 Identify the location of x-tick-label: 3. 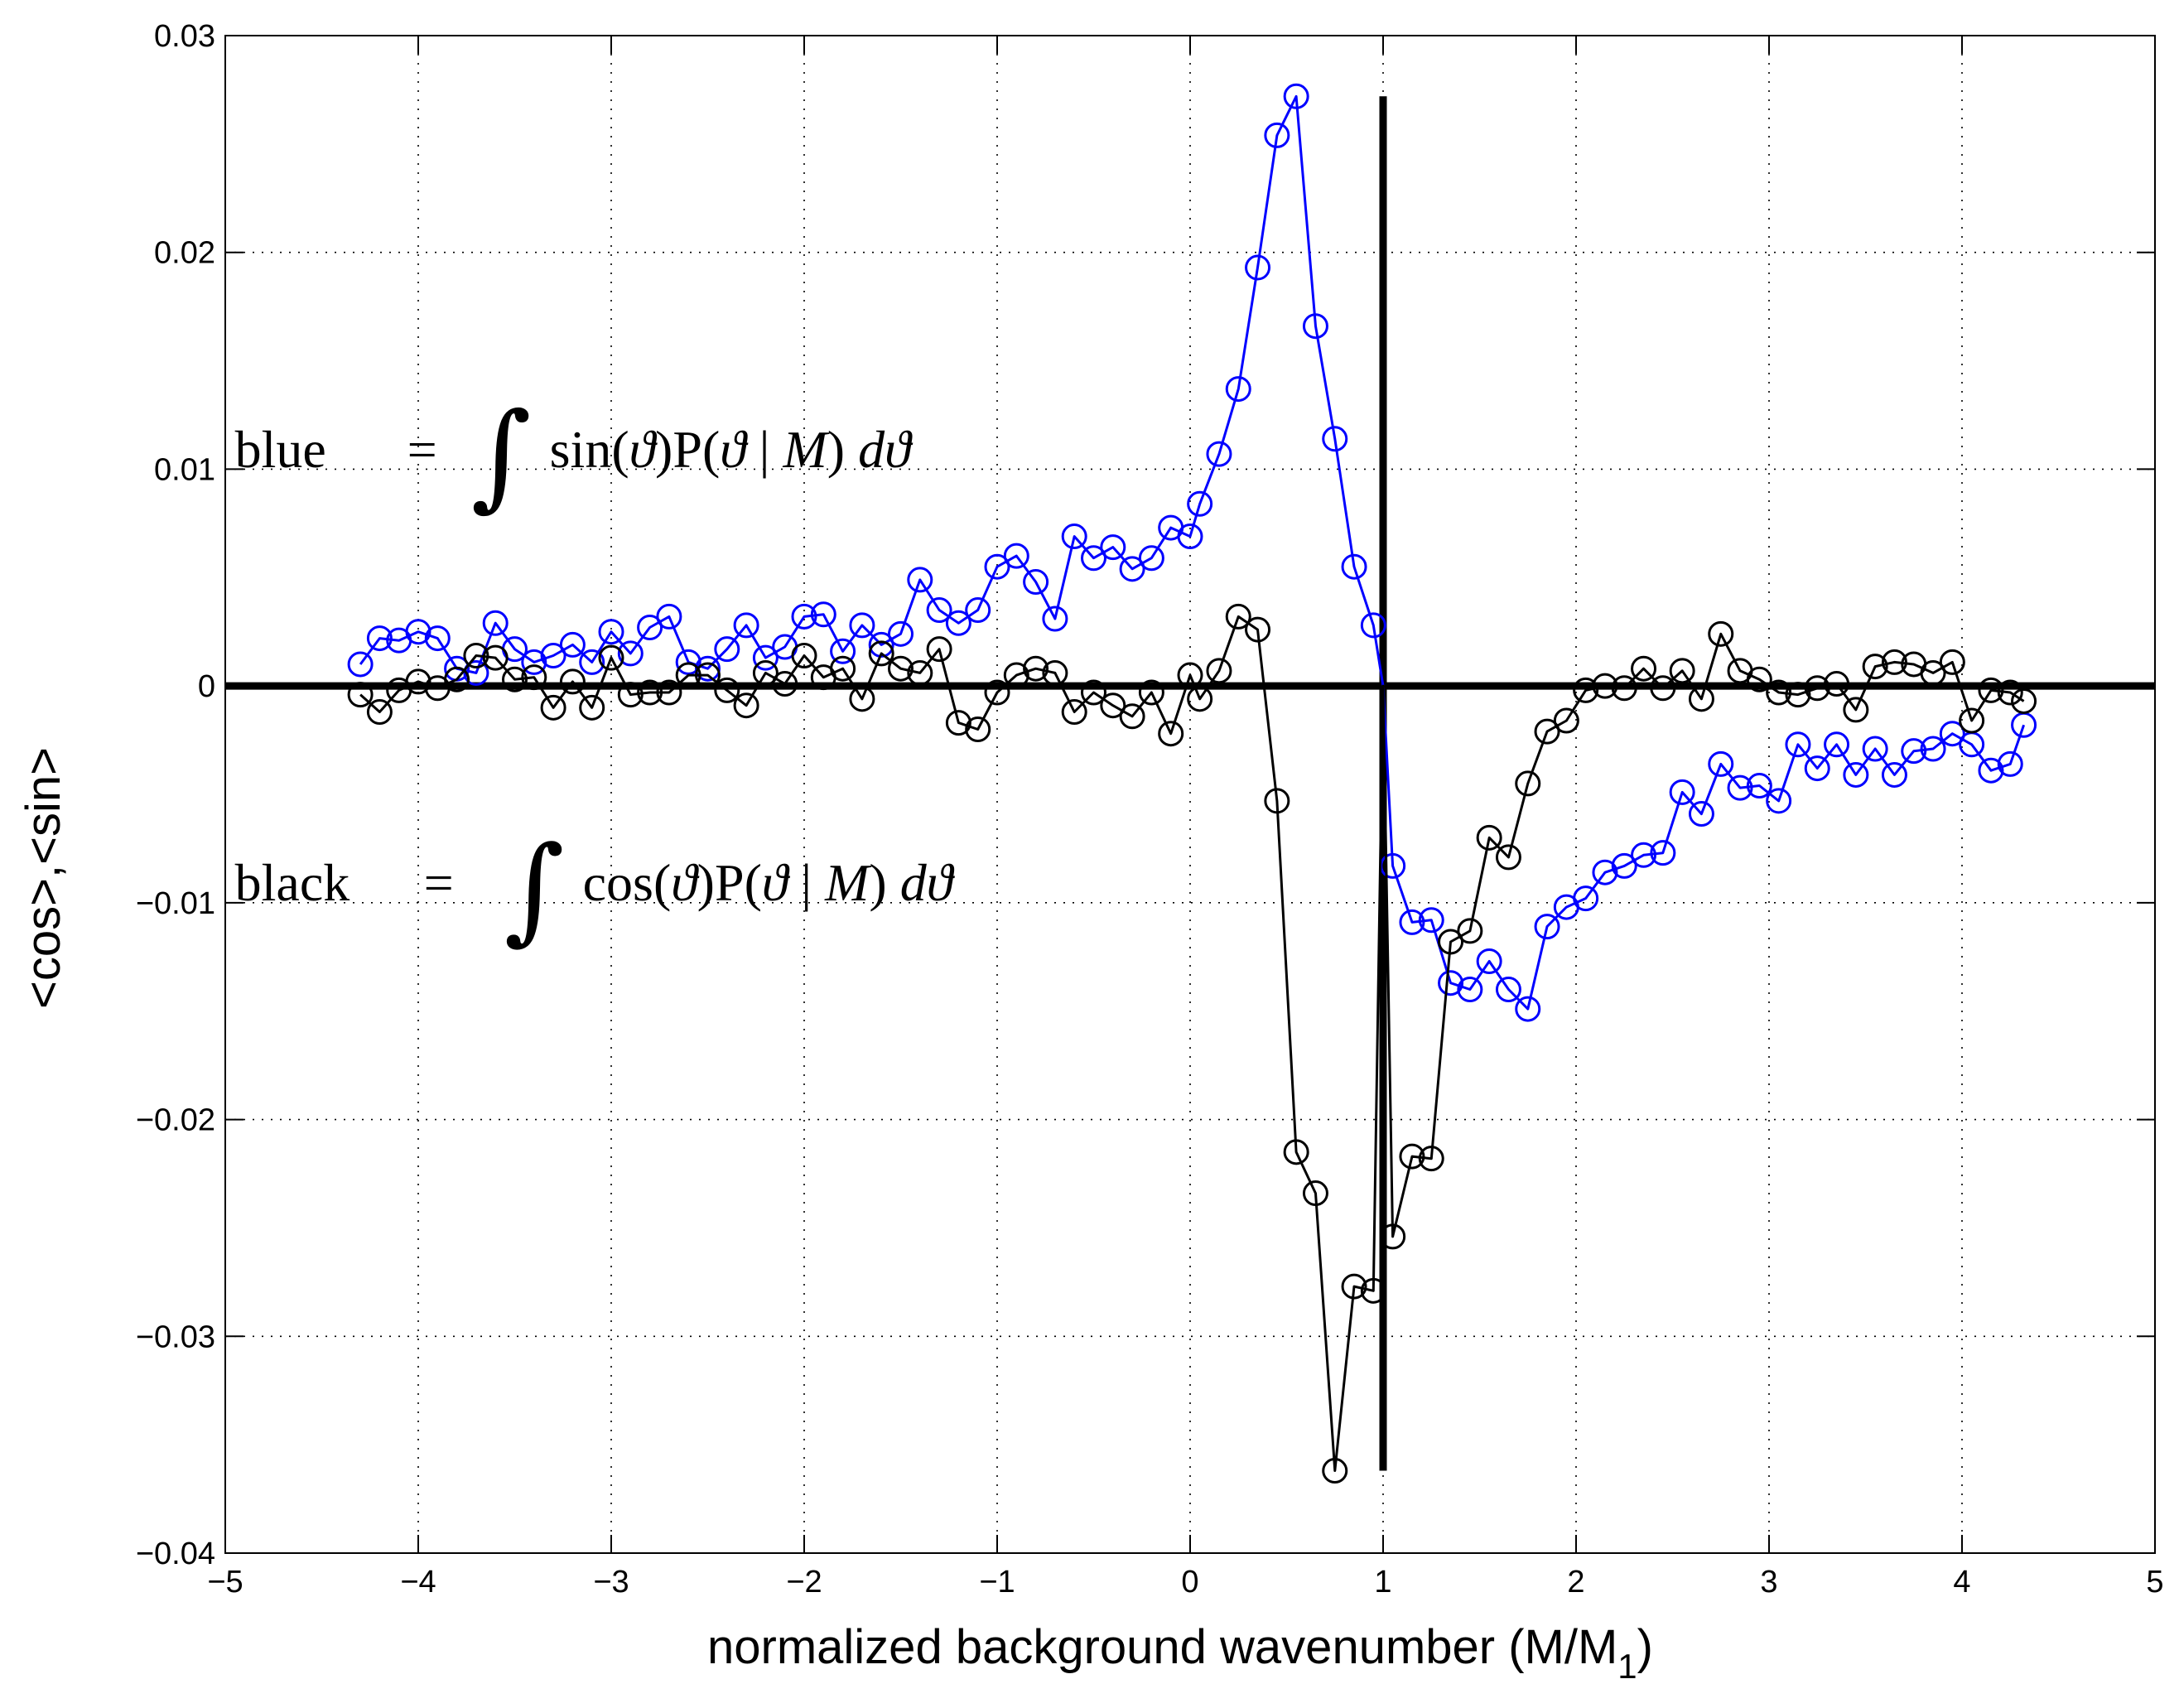
(1768, 1582).